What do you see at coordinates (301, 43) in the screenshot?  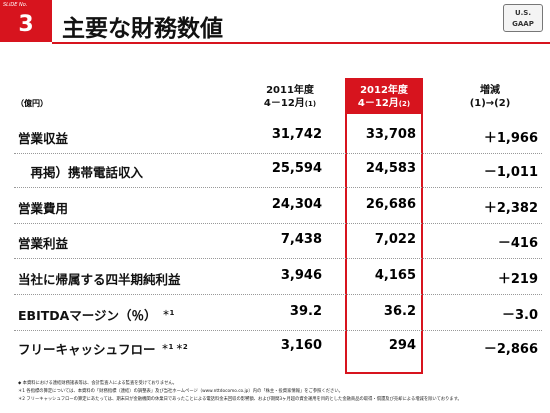 I see `header-rule` at bounding box center [301, 43].